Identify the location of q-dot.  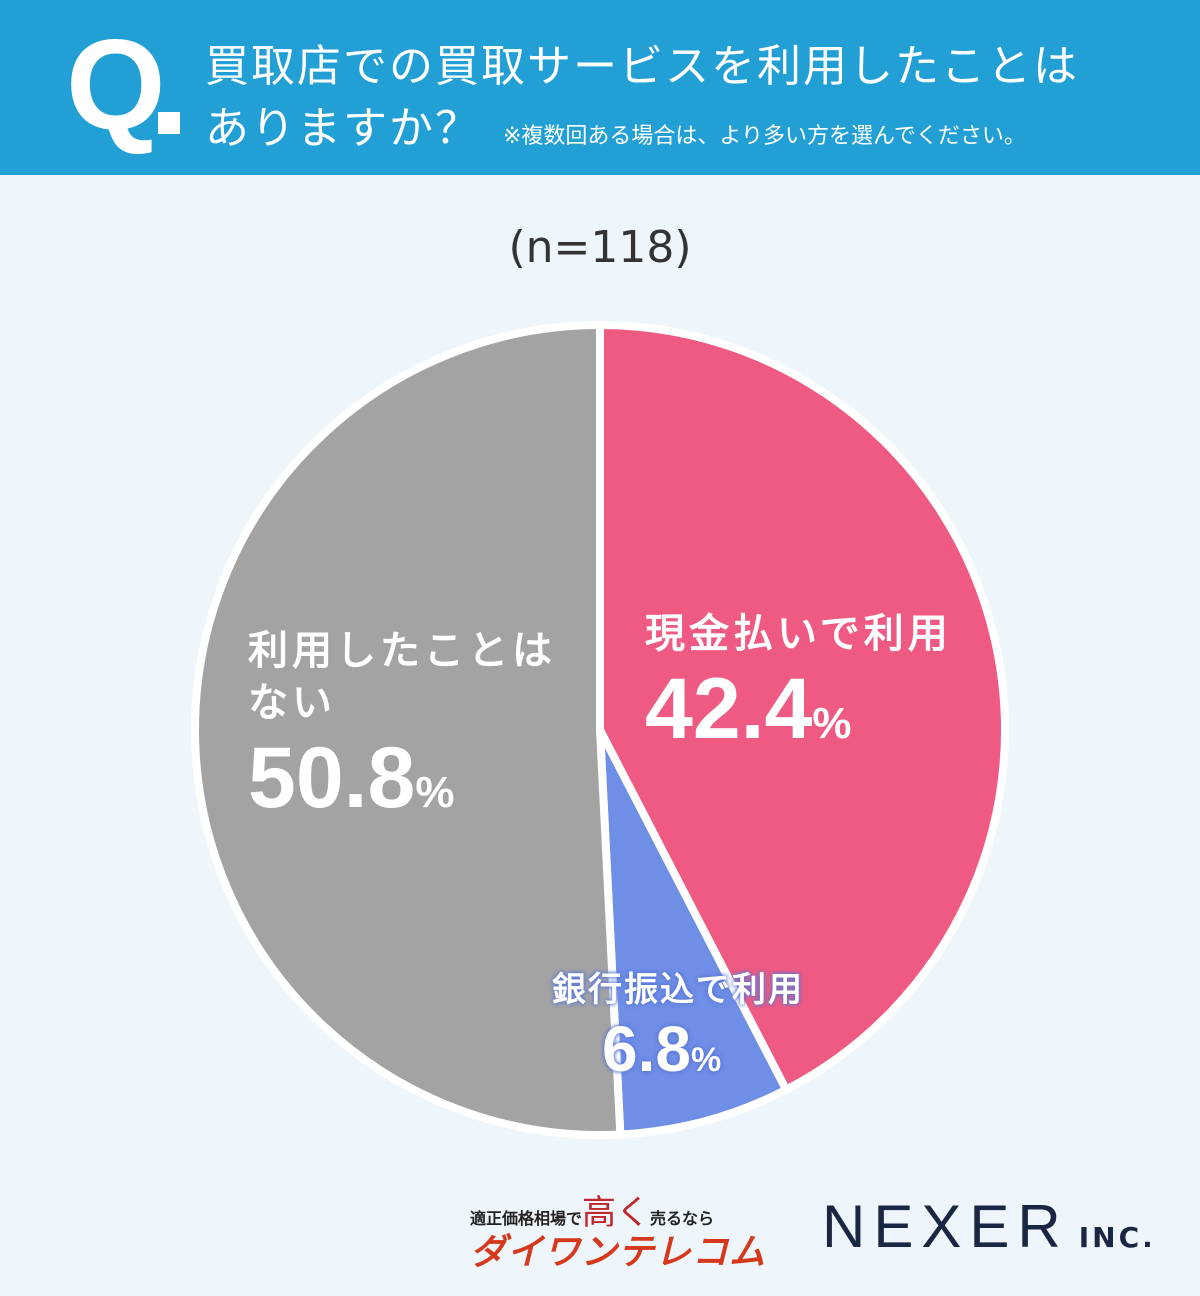
(169, 123).